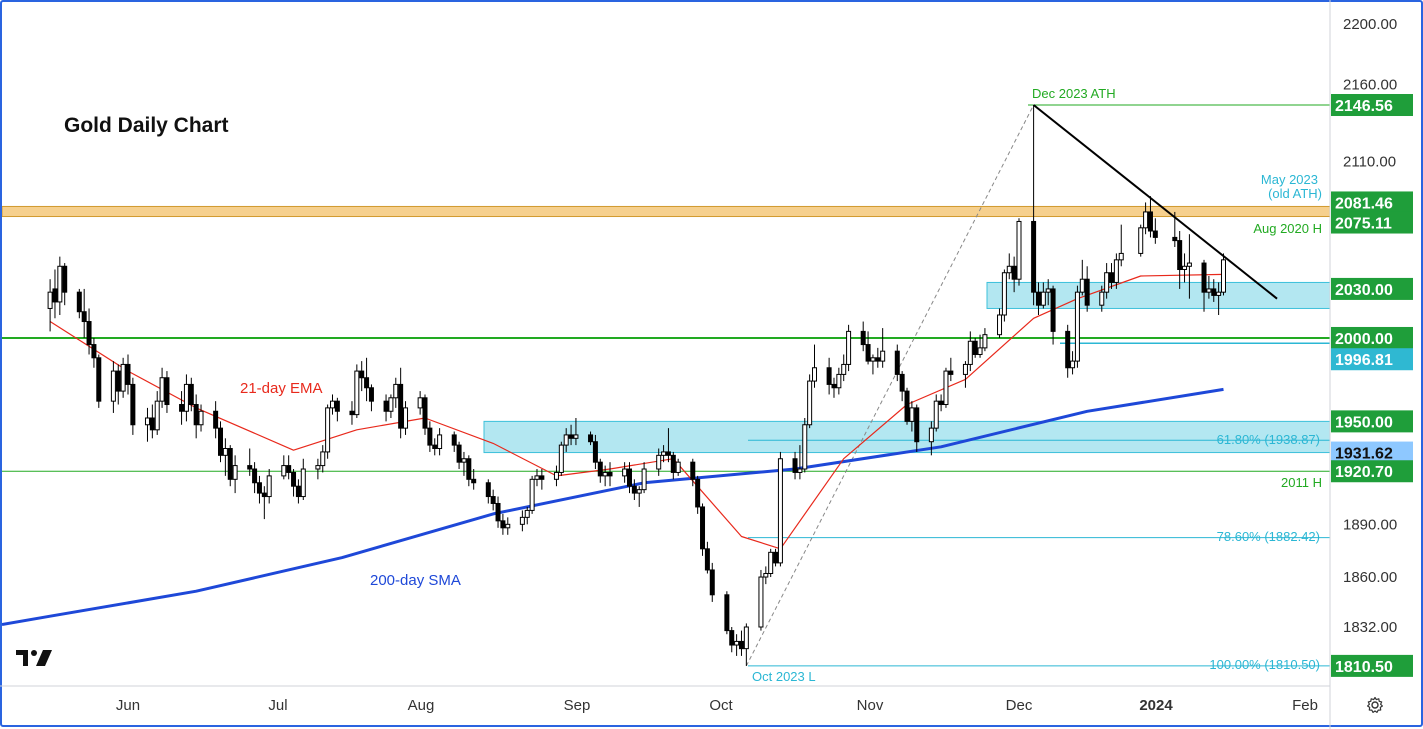  I want to click on time-axis: Jun Jul Aug Sep Oct Nov Dec 2024 Feb, so click(717, 705).